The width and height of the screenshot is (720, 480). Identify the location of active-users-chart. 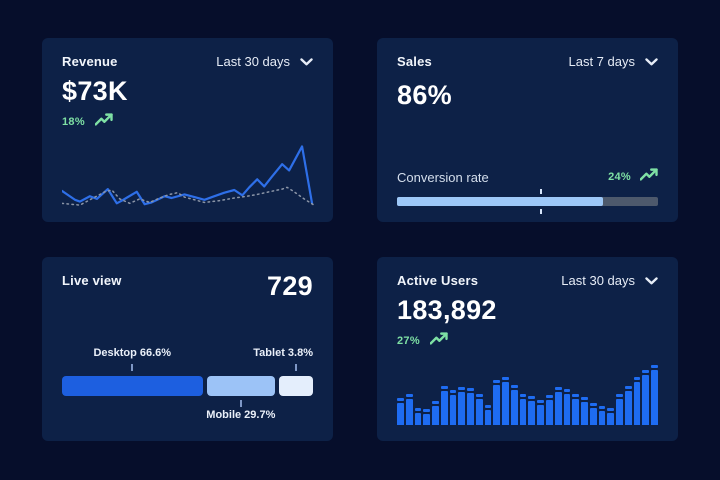
(527, 394).